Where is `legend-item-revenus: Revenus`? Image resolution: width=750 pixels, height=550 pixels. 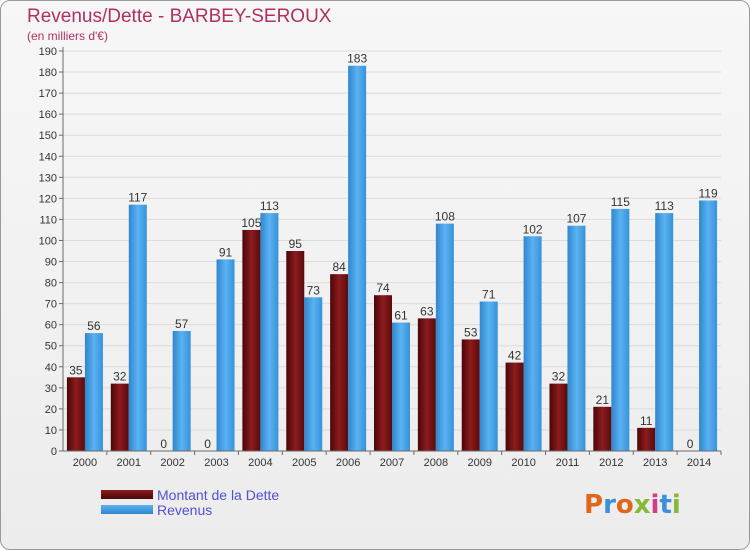 legend-item-revenus: Revenus is located at coordinates (190, 509).